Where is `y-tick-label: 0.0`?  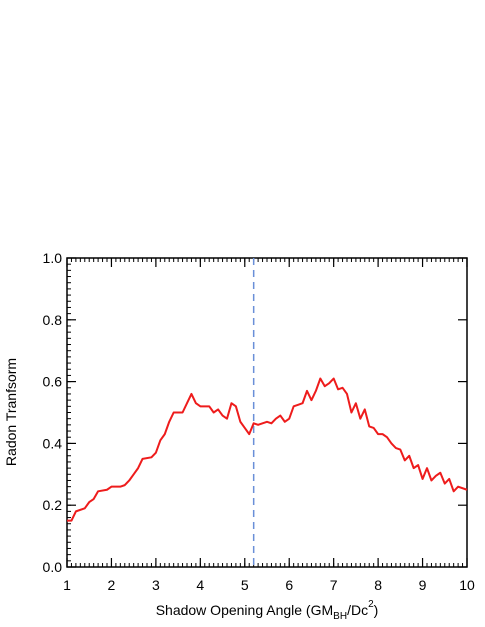
y-tick-label: 0.0 is located at coordinates (53, 567).